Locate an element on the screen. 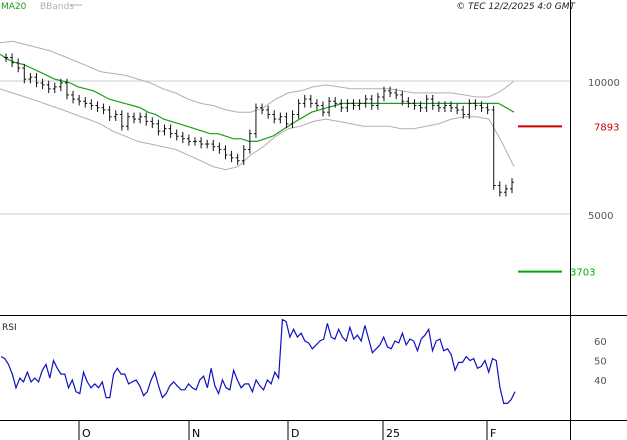 Image resolution: width=627 pixels, height=440 pixels. price-tick-label: 5000 is located at coordinates (600, 216).